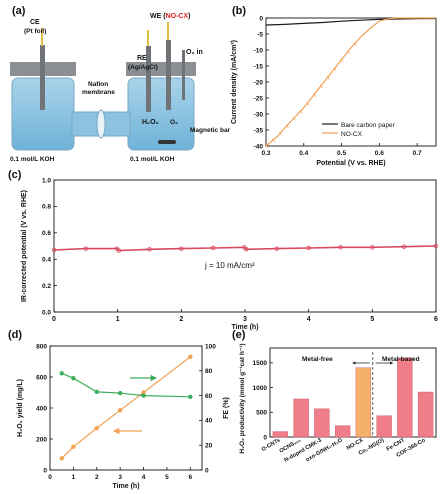 The height and width of the screenshot is (495, 446). I want to click on chart-d-y2-tick-label: 40, so click(209, 421).